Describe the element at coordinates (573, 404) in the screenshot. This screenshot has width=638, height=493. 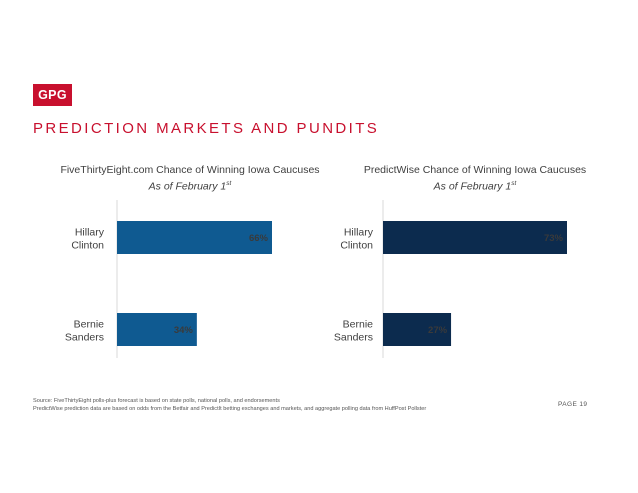
I see `page-number: PAGE 19` at that location.